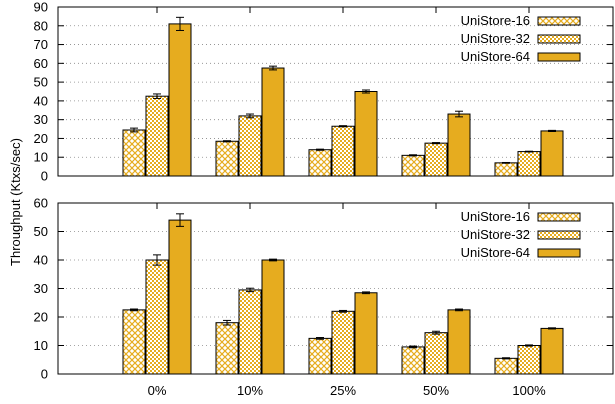  Describe the element at coordinates (41, 44) in the screenshot. I see `y-tick-label: 70` at that location.